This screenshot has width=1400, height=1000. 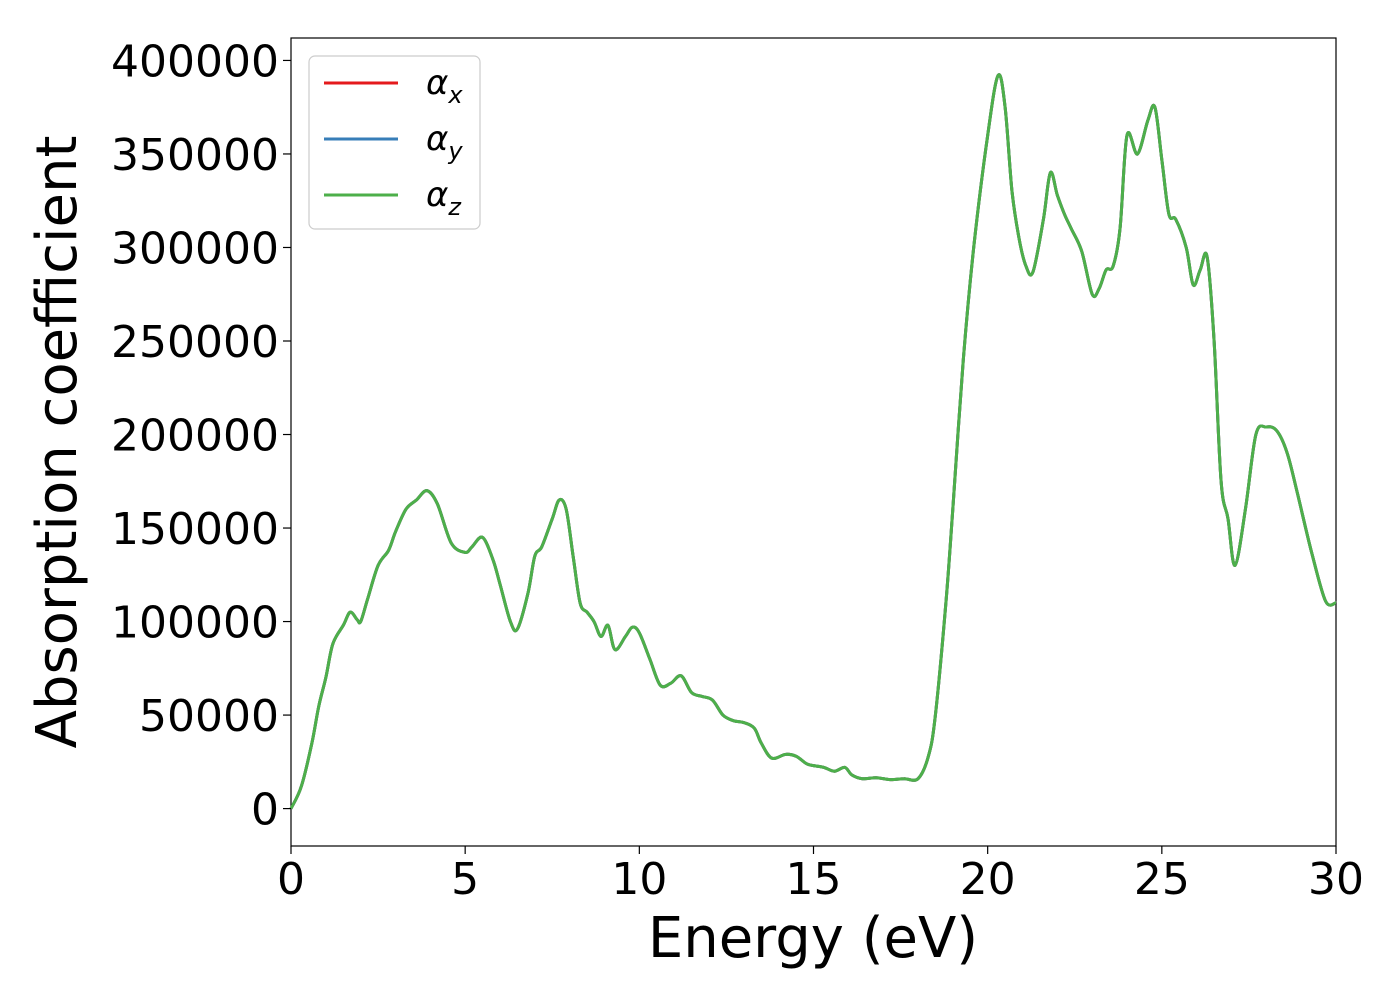 What do you see at coordinates (265, 810) in the screenshot?
I see `y-tick-label: 0` at bounding box center [265, 810].